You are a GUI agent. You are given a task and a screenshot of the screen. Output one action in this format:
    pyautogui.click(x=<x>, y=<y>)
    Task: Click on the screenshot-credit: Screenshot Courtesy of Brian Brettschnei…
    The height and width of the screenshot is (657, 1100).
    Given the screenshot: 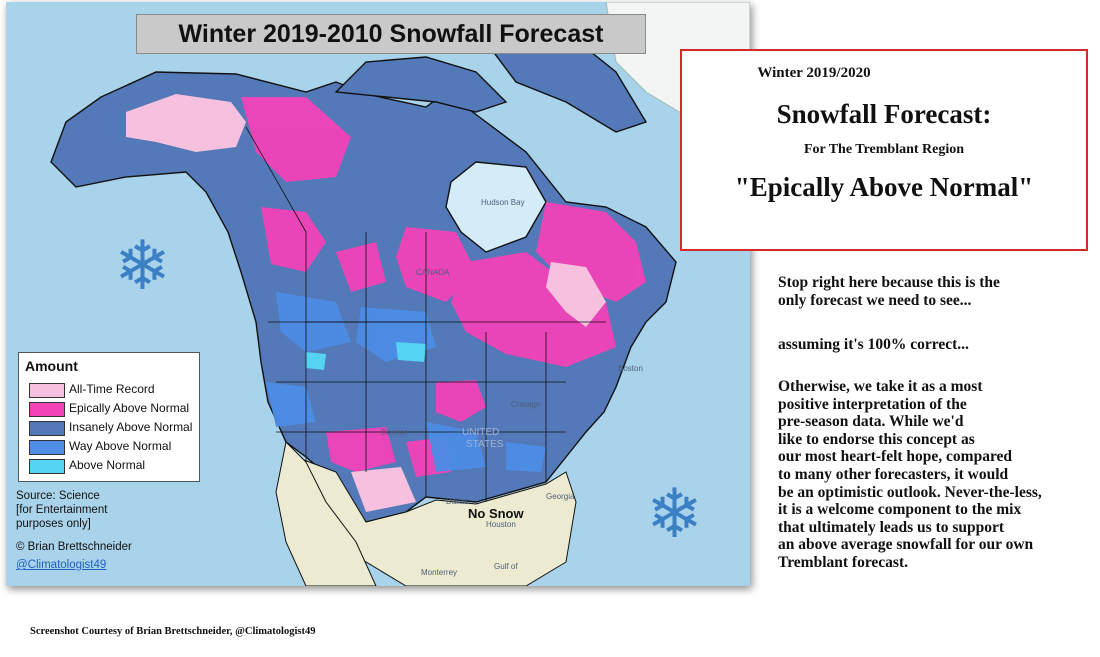 What is the action you would take?
    pyautogui.click(x=173, y=631)
    